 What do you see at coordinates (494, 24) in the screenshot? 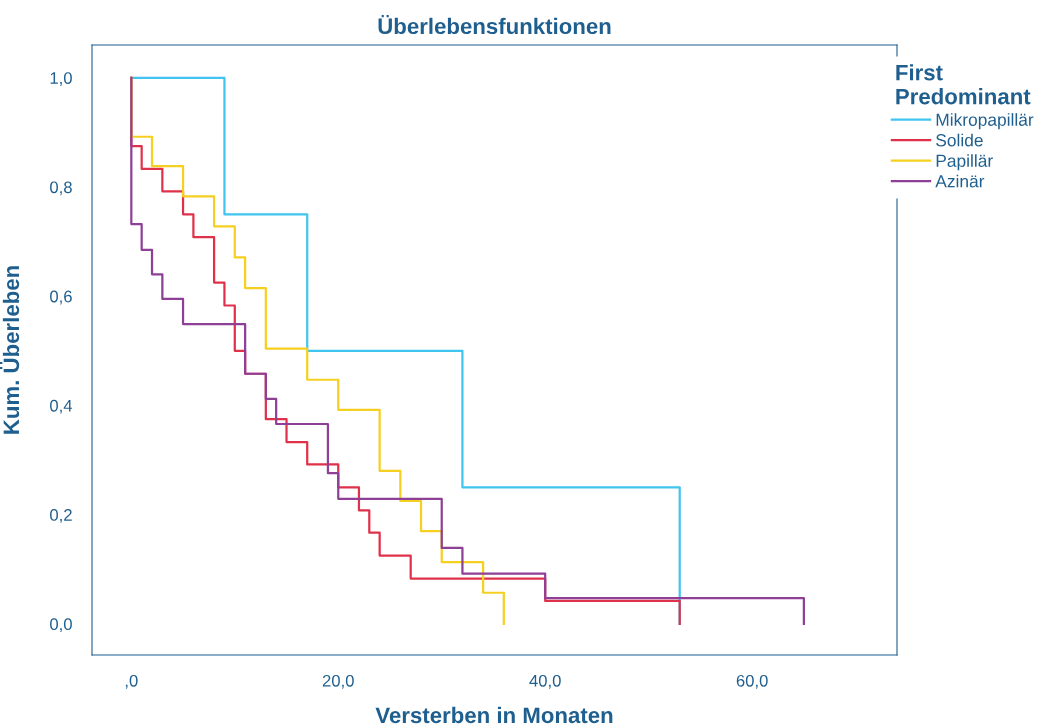
I see `chart-title: Überlebensfunktionen` at bounding box center [494, 24].